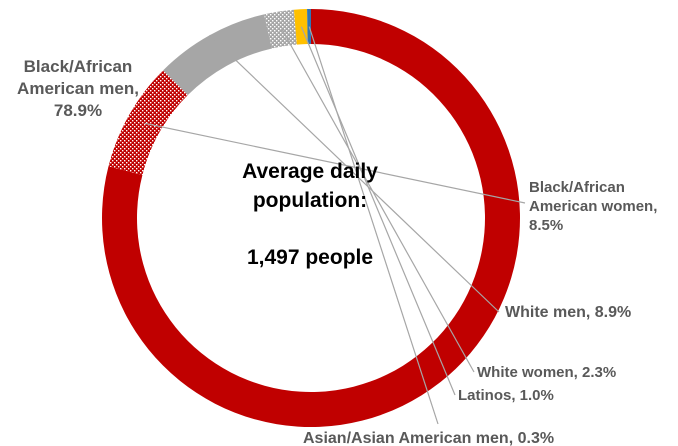 The image size is (678, 446). Describe the element at coordinates (78, 66) in the screenshot. I see `slice-label-0-line0: Black/African` at that location.